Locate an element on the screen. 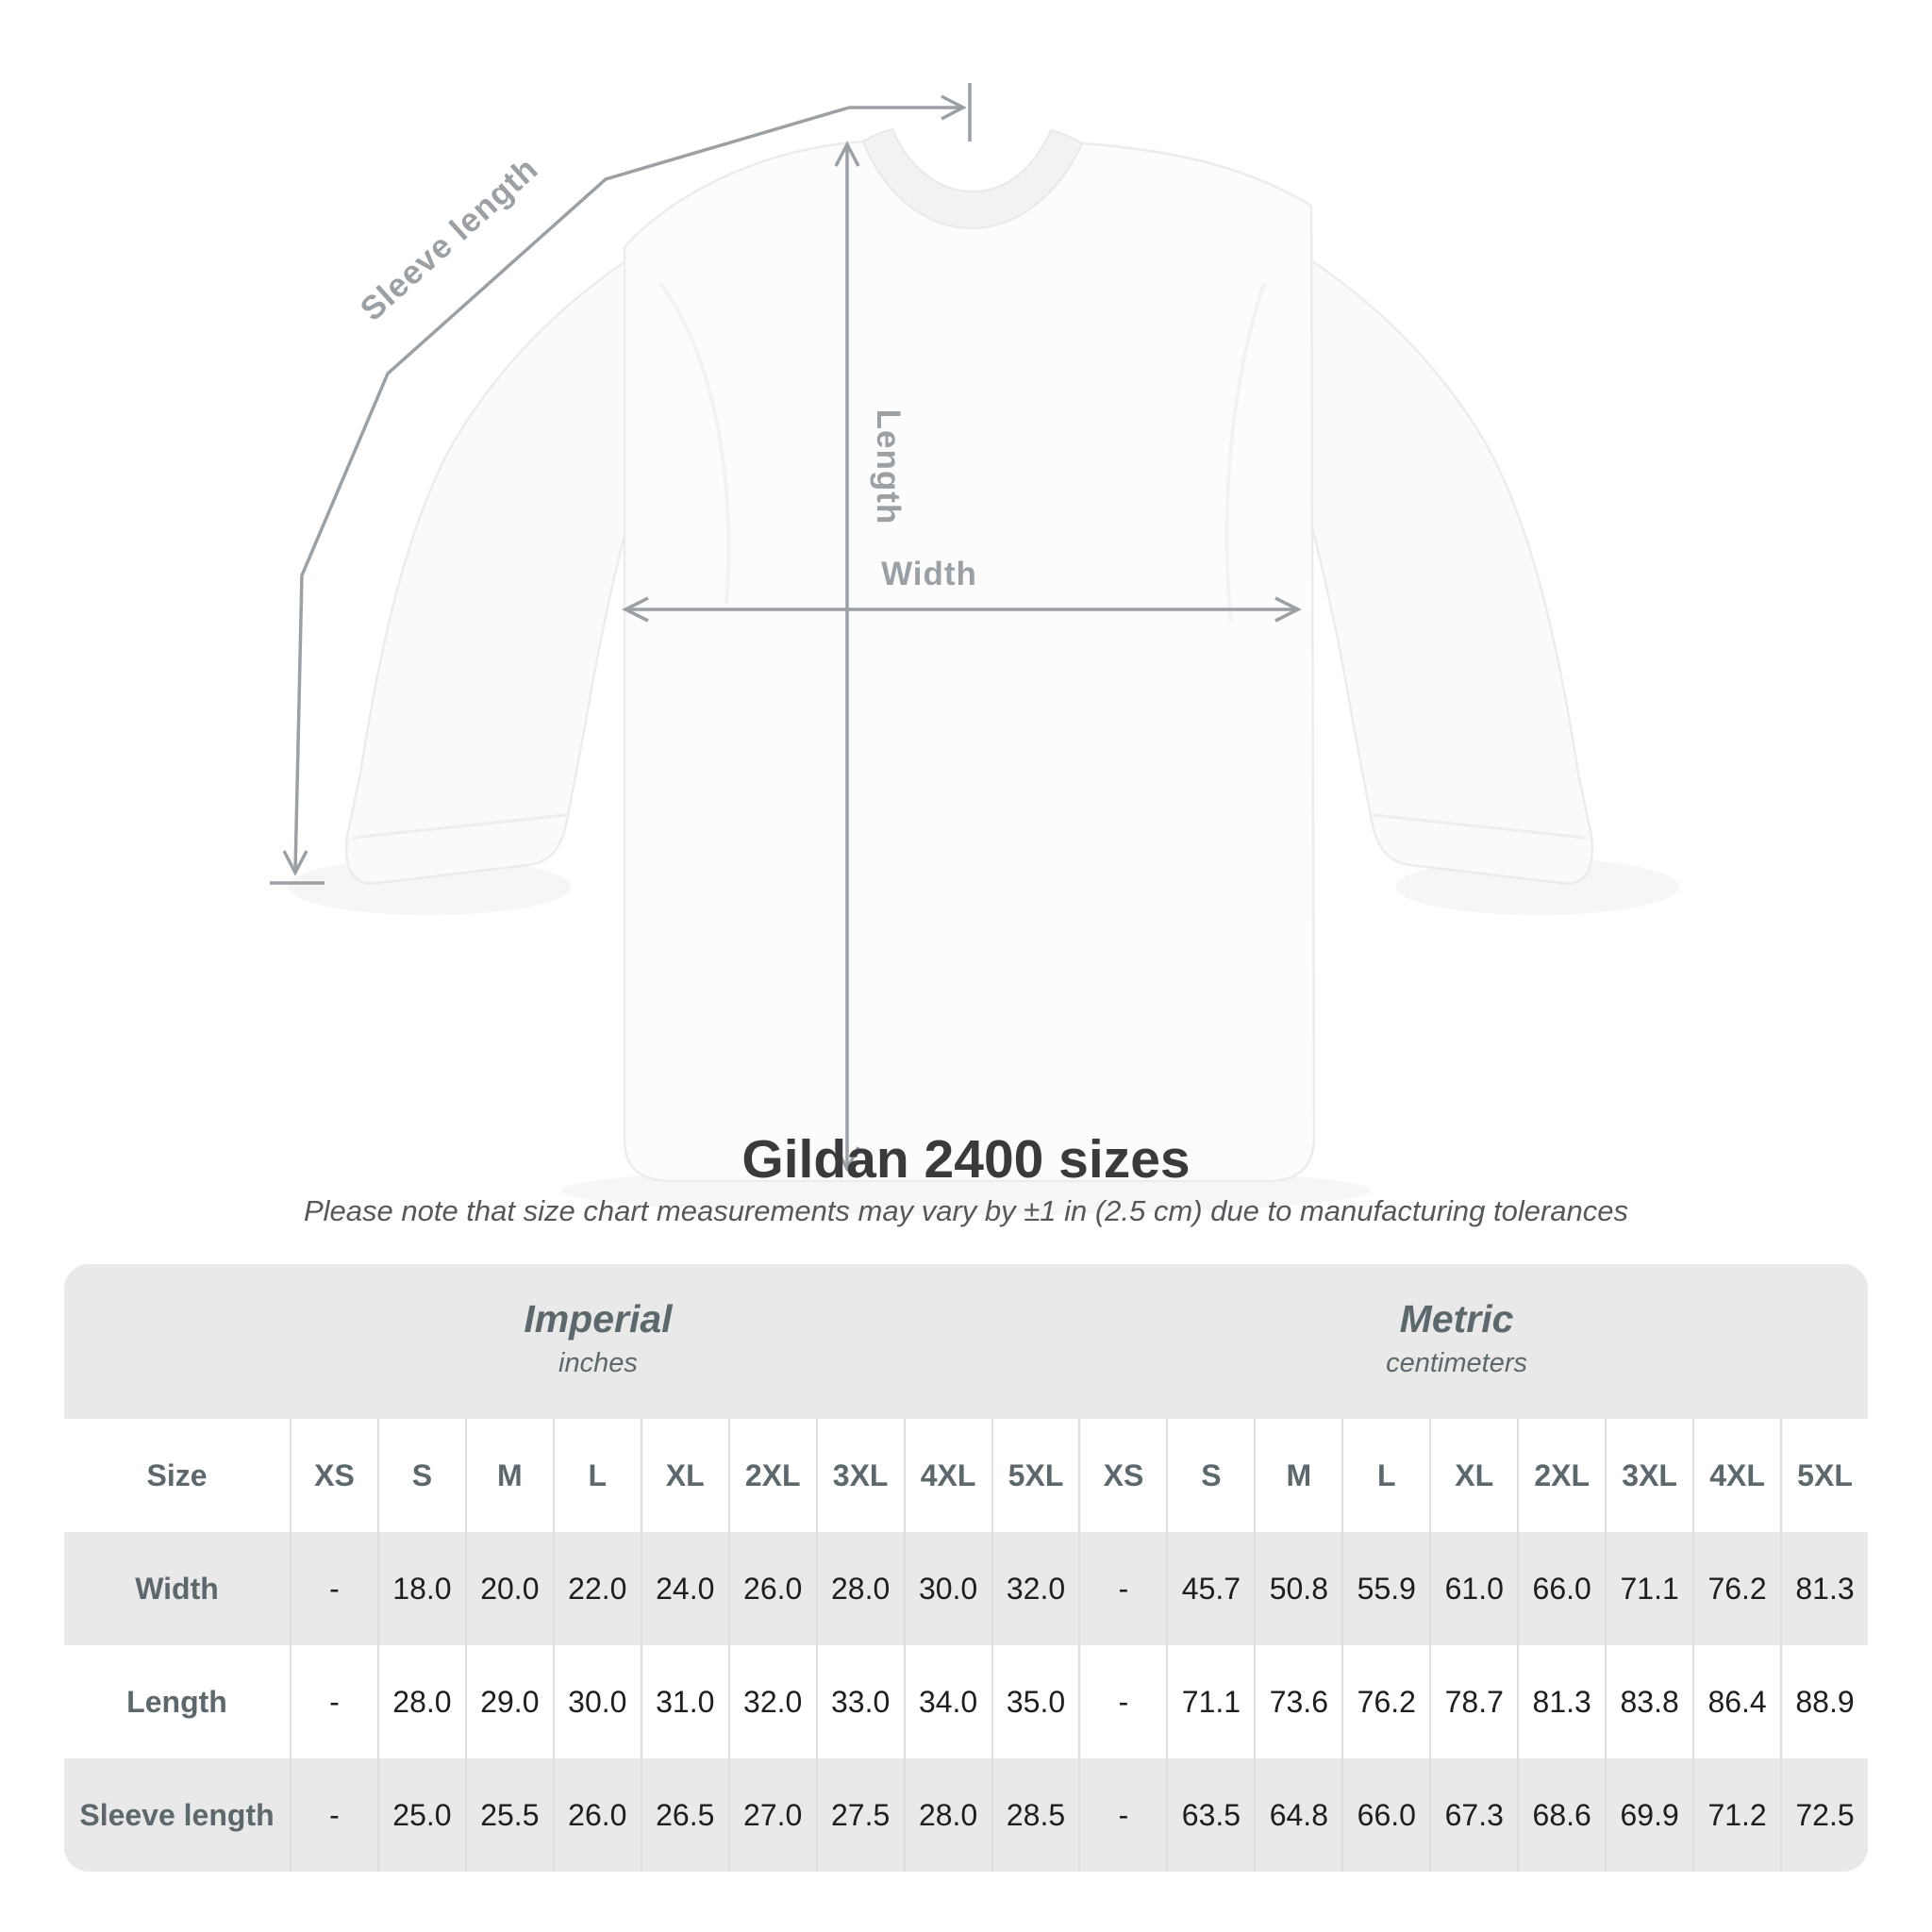 The width and height of the screenshot is (1932, 1932). column-header-metric-5xl: 5XL is located at coordinates (1824, 1476).